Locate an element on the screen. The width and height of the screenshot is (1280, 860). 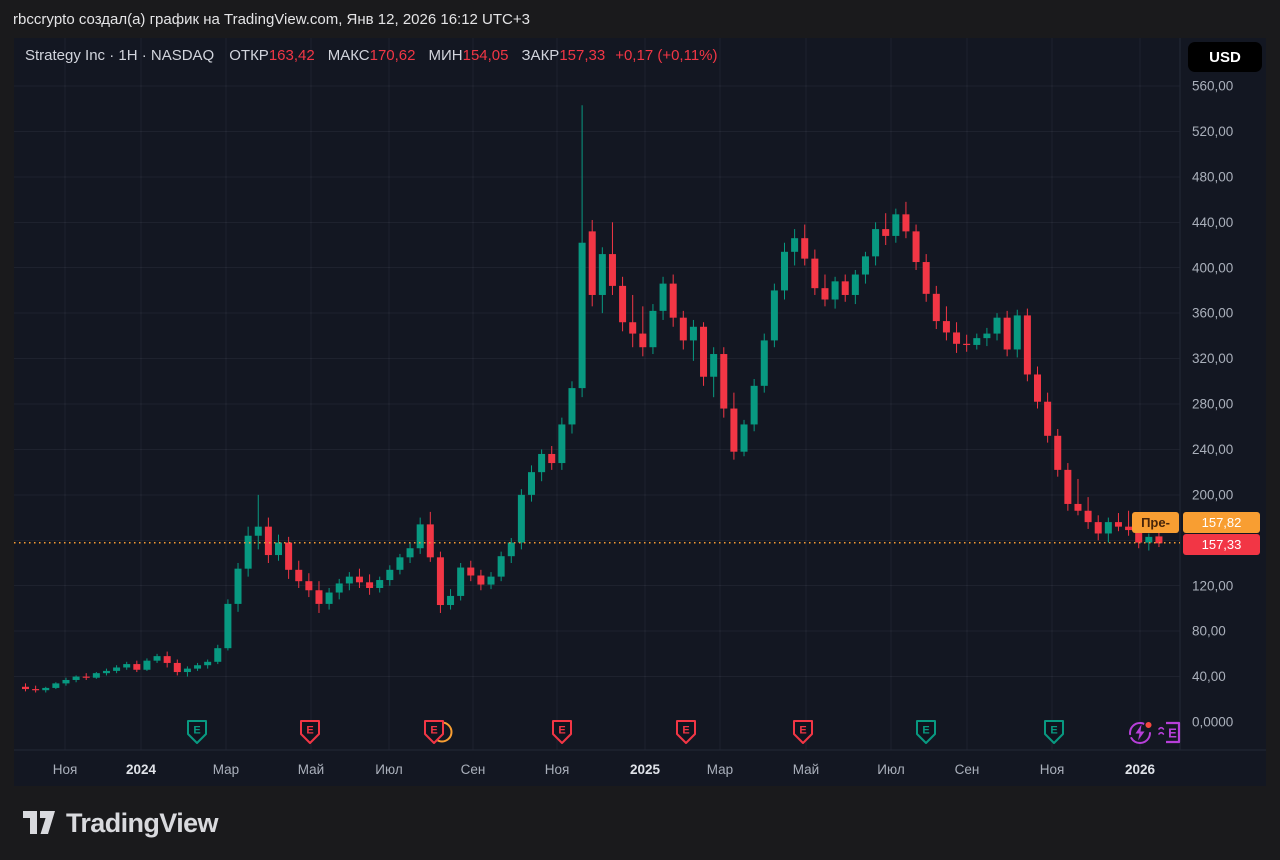
low-label: МИН is located at coordinates (445, 55).